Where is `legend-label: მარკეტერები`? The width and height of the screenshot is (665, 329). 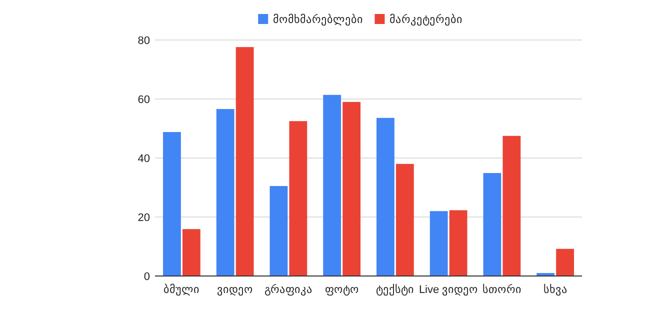
legend-label: მარკეტერები is located at coordinates (426, 19).